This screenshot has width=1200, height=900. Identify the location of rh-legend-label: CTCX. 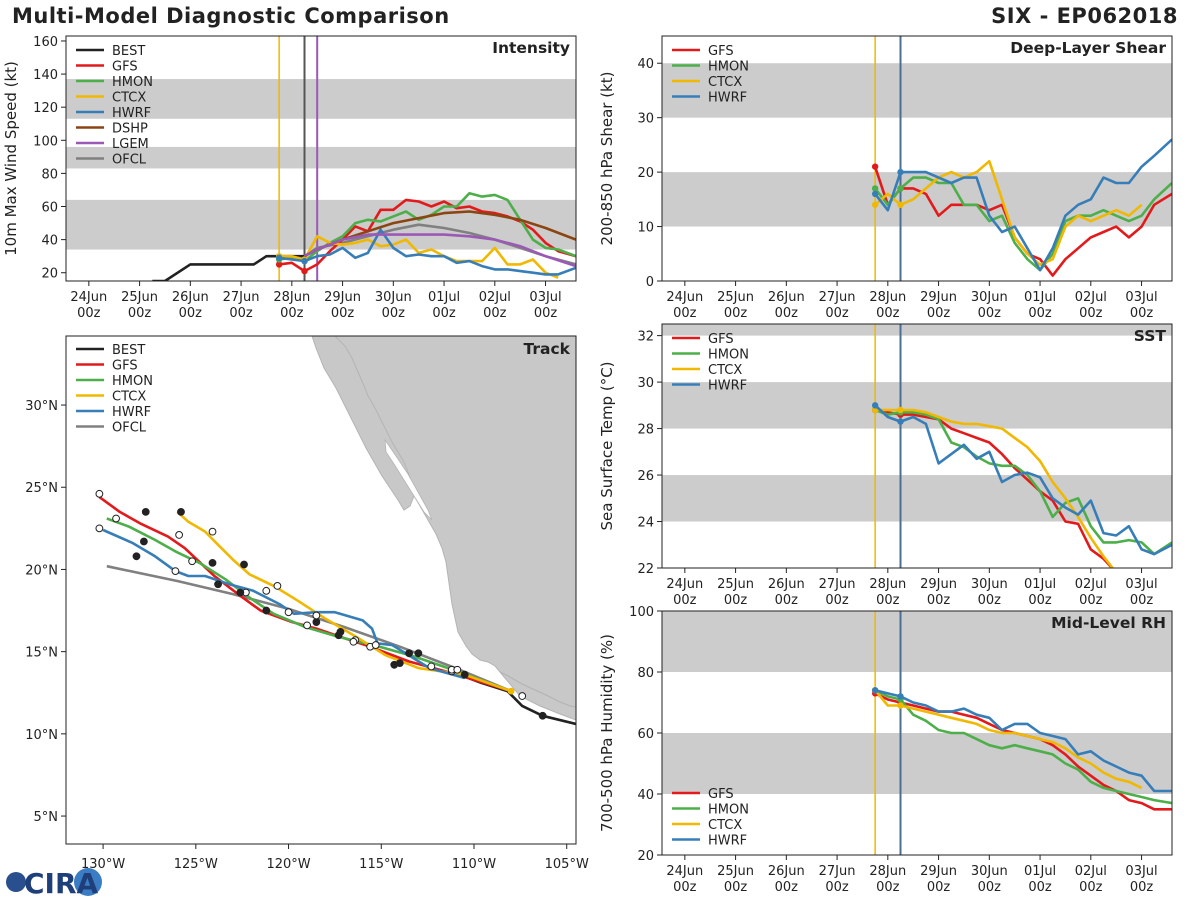
(725, 825).